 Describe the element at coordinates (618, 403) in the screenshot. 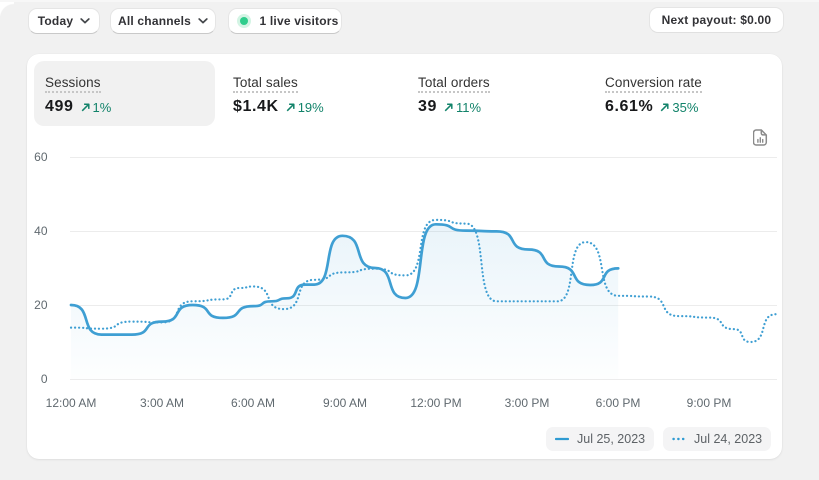

I see `svg-text: 6:00 PM` at that location.